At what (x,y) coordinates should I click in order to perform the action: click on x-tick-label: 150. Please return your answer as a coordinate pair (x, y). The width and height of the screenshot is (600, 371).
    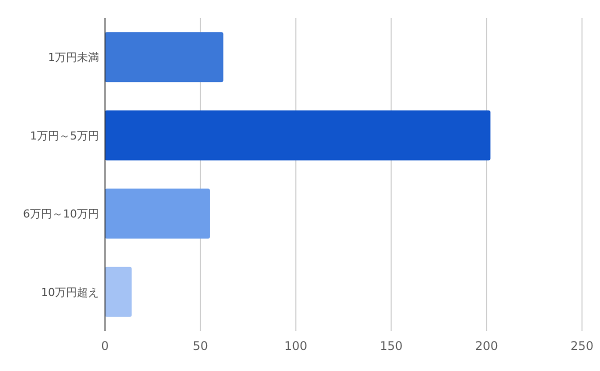
    Looking at the image, I should click on (391, 346).